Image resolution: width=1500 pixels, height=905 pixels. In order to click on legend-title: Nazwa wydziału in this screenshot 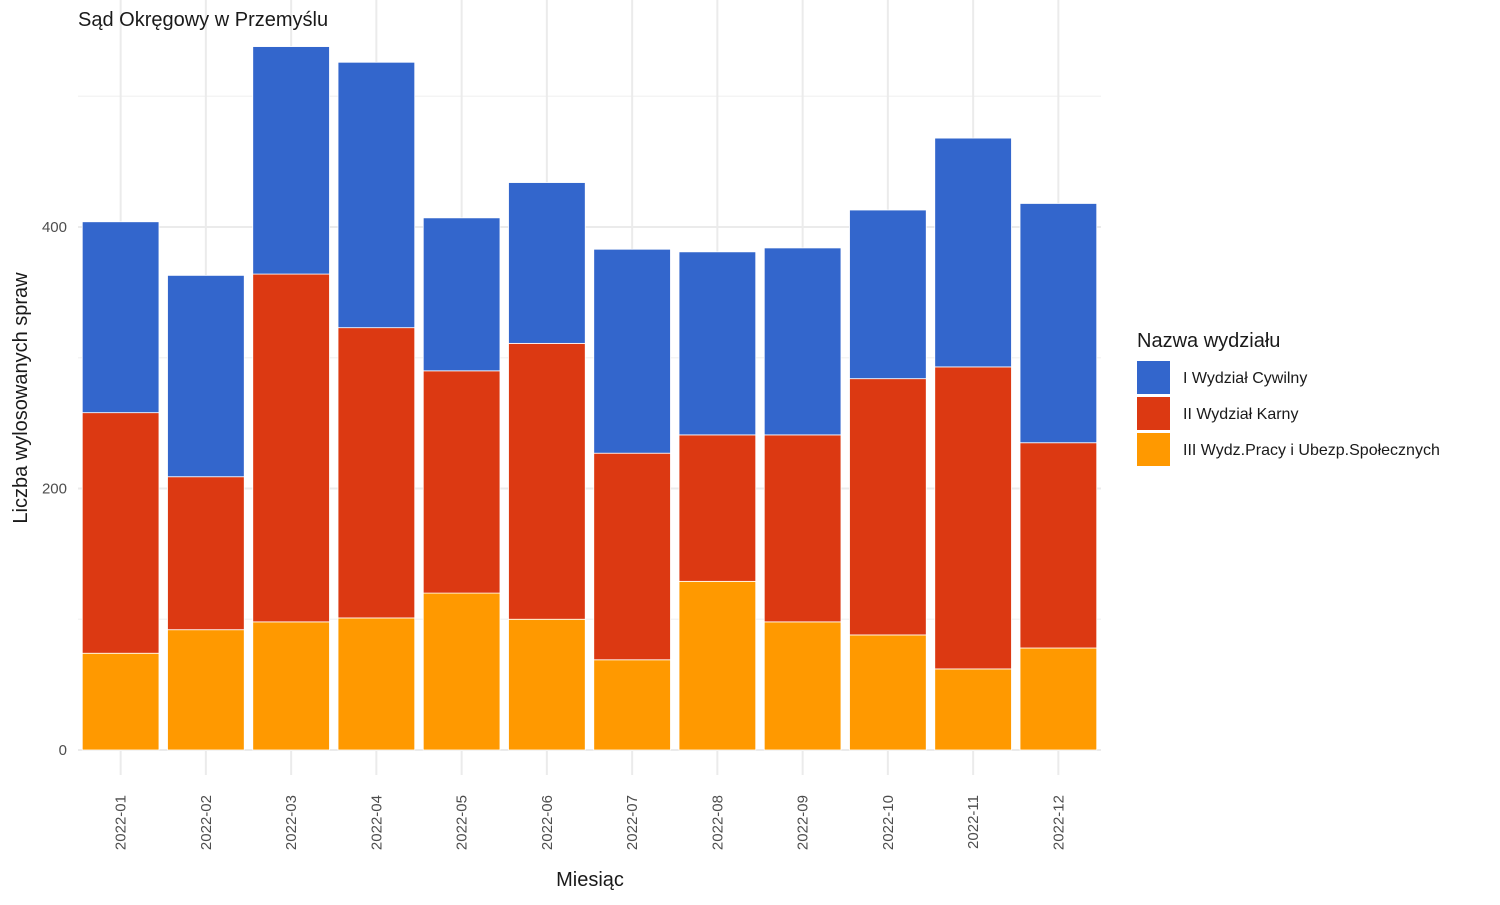, I will do `click(1208, 341)`.